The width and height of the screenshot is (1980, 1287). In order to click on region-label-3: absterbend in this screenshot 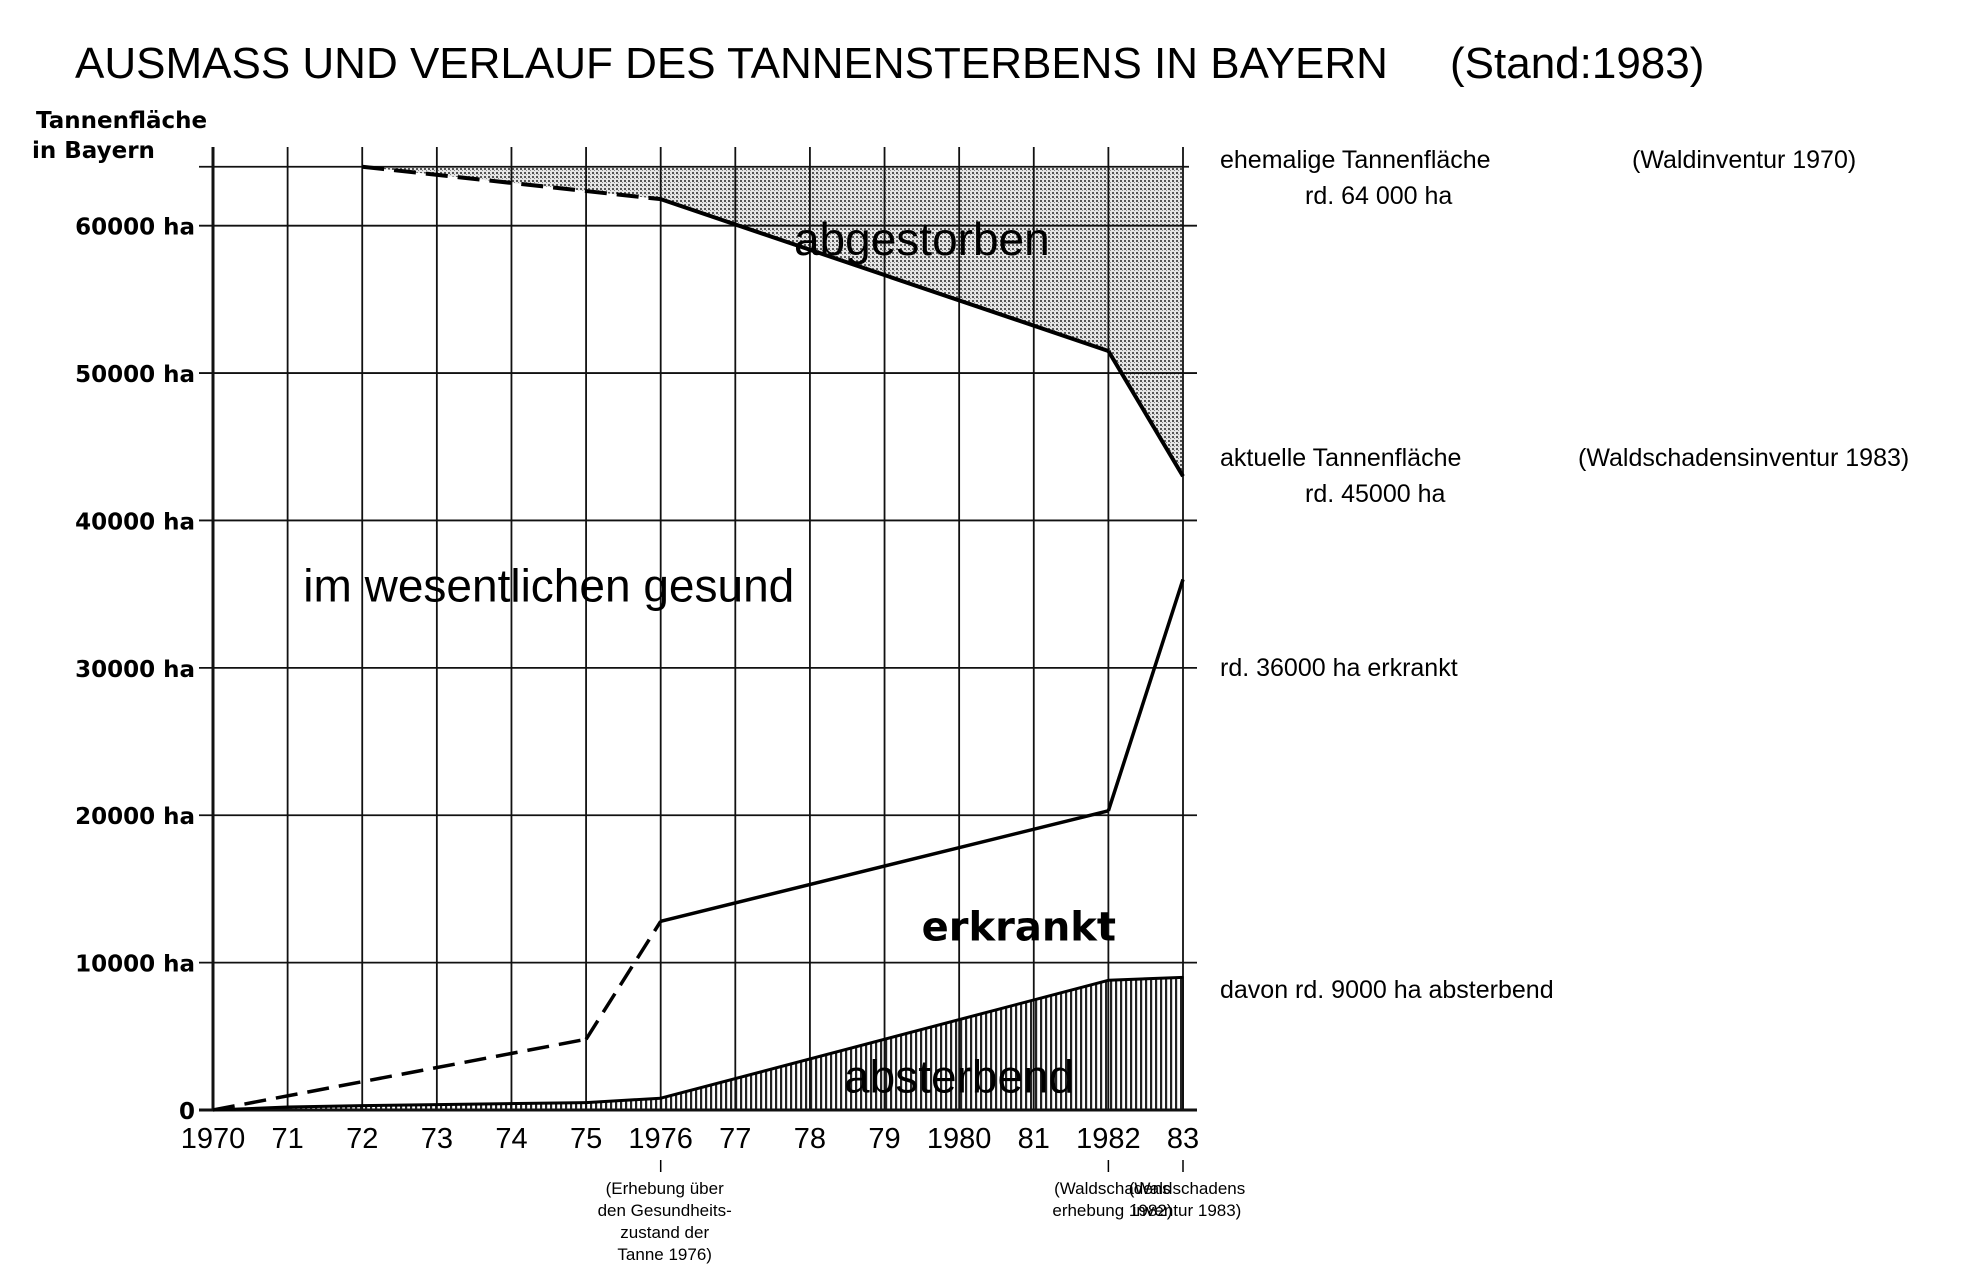, I will do `click(959, 1076)`.